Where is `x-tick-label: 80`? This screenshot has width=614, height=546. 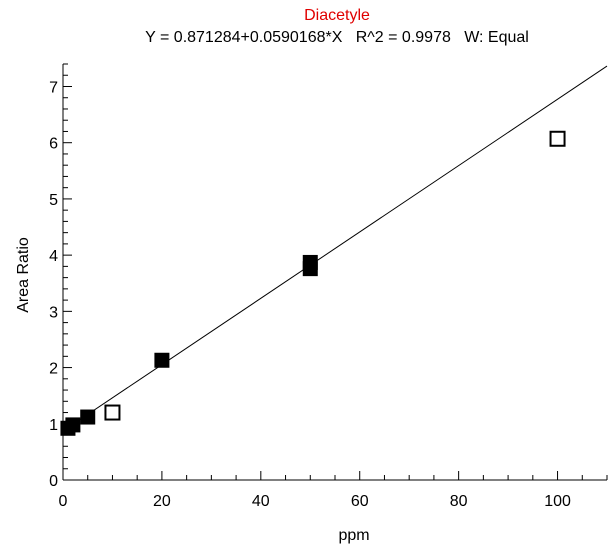 x-tick-label: 80 is located at coordinates (459, 501).